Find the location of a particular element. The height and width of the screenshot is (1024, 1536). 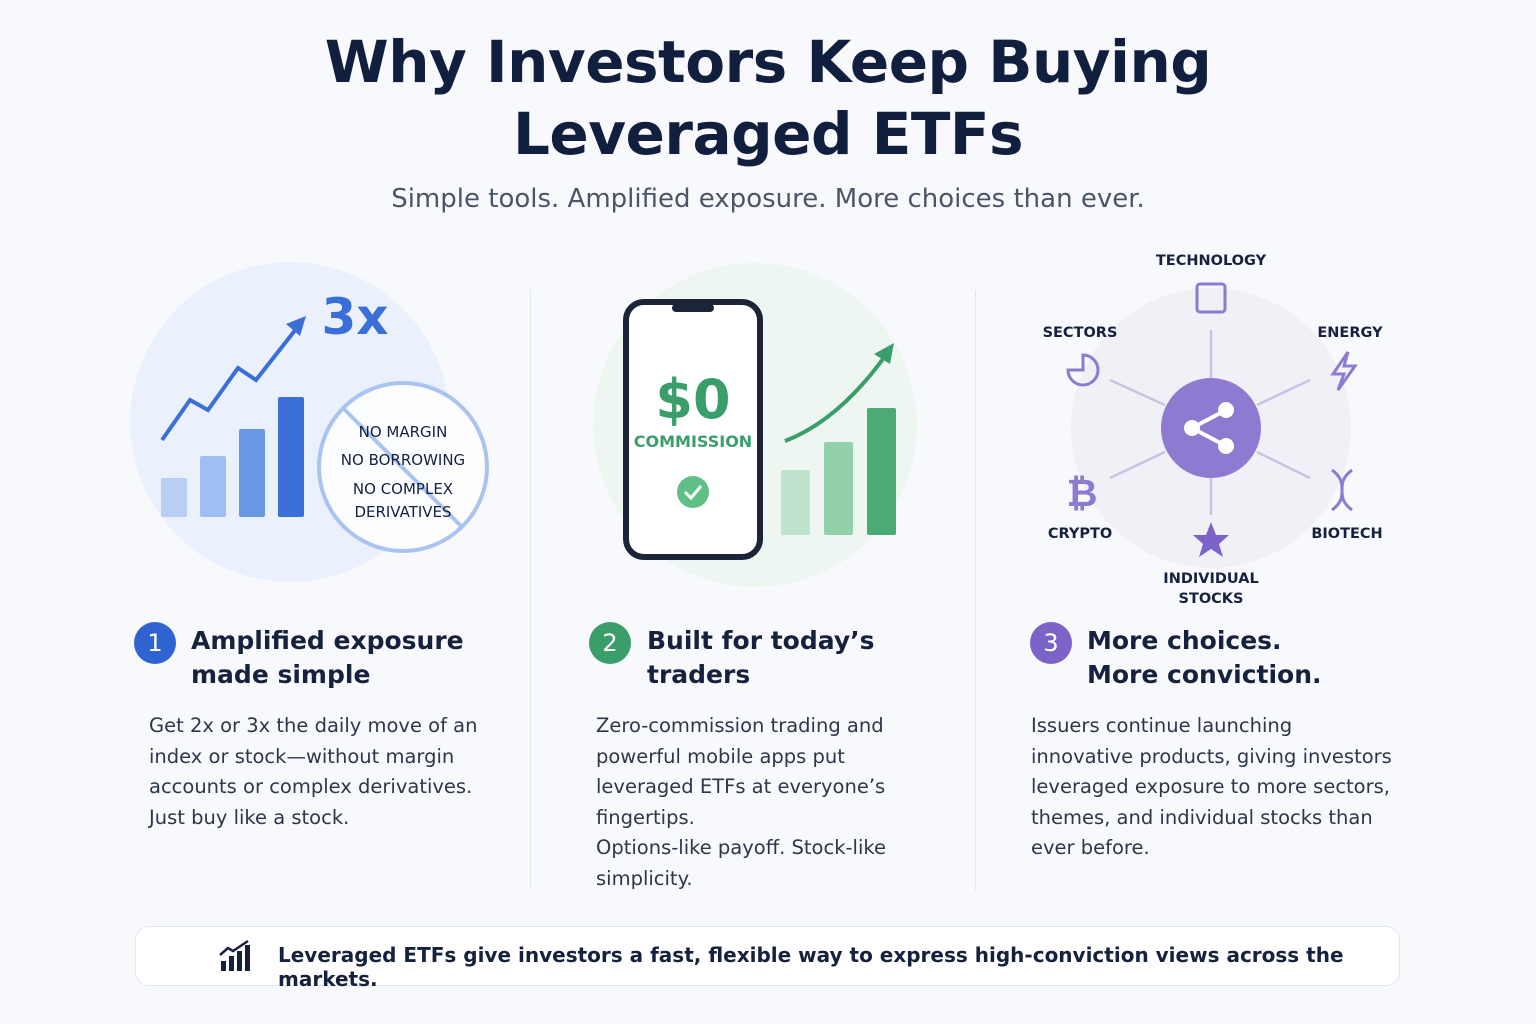

check-mark is located at coordinates (693, 493).